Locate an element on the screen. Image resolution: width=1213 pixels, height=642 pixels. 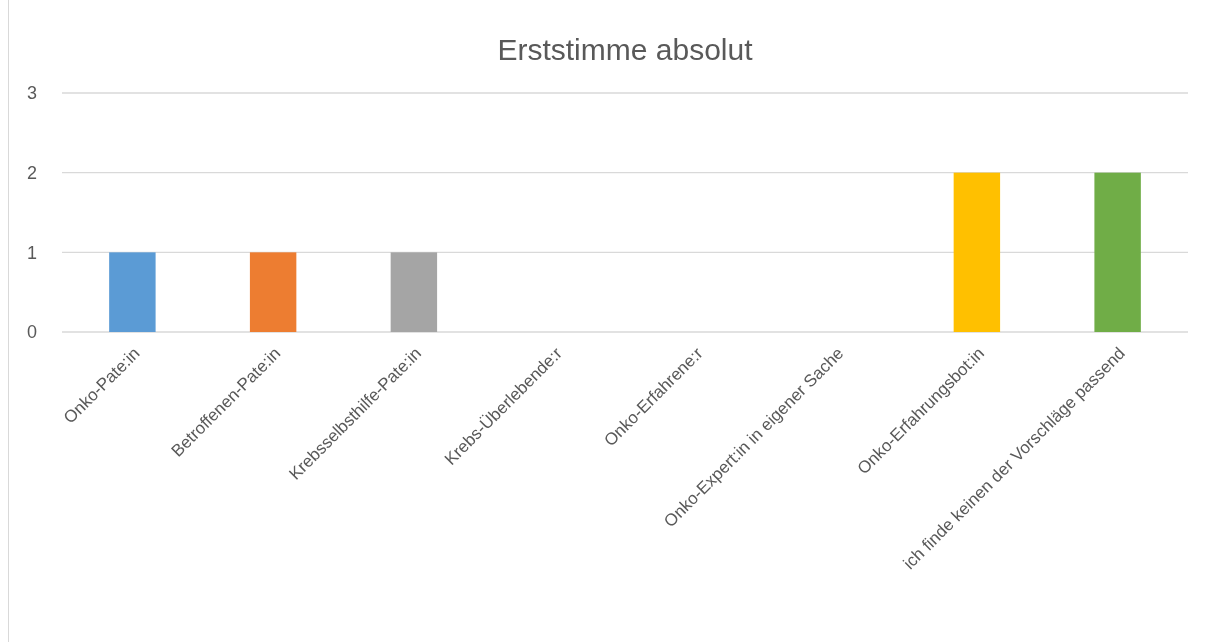
y-tick-label: 0 is located at coordinates (31, 332).